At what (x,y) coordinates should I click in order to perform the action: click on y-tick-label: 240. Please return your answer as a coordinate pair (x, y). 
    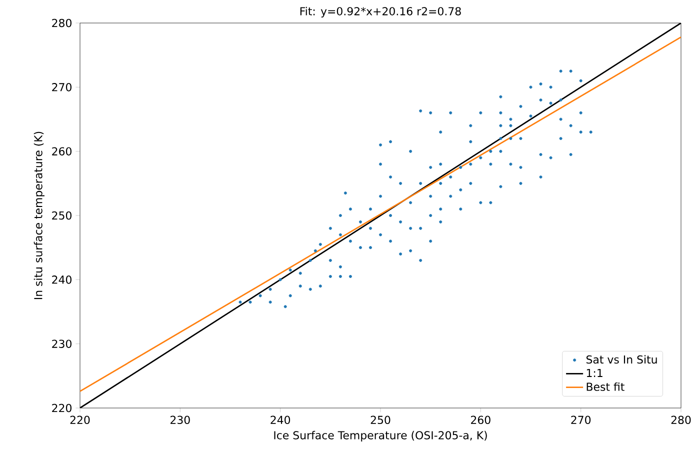
    Looking at the image, I should click on (62, 280).